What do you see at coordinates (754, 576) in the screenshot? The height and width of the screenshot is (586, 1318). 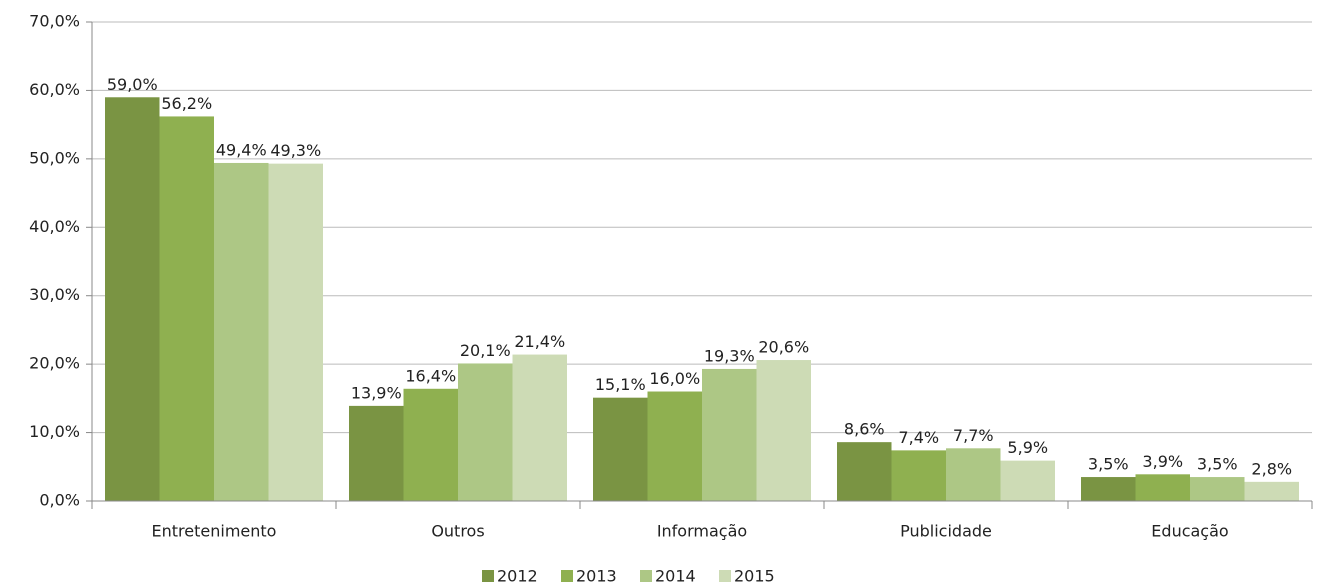 I see `legend-label: 2015` at bounding box center [754, 576].